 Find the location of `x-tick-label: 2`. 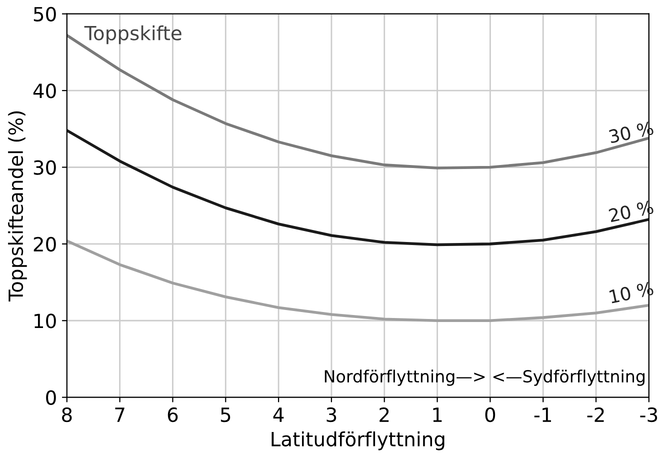

x-tick-label: 2 is located at coordinates (384, 414).